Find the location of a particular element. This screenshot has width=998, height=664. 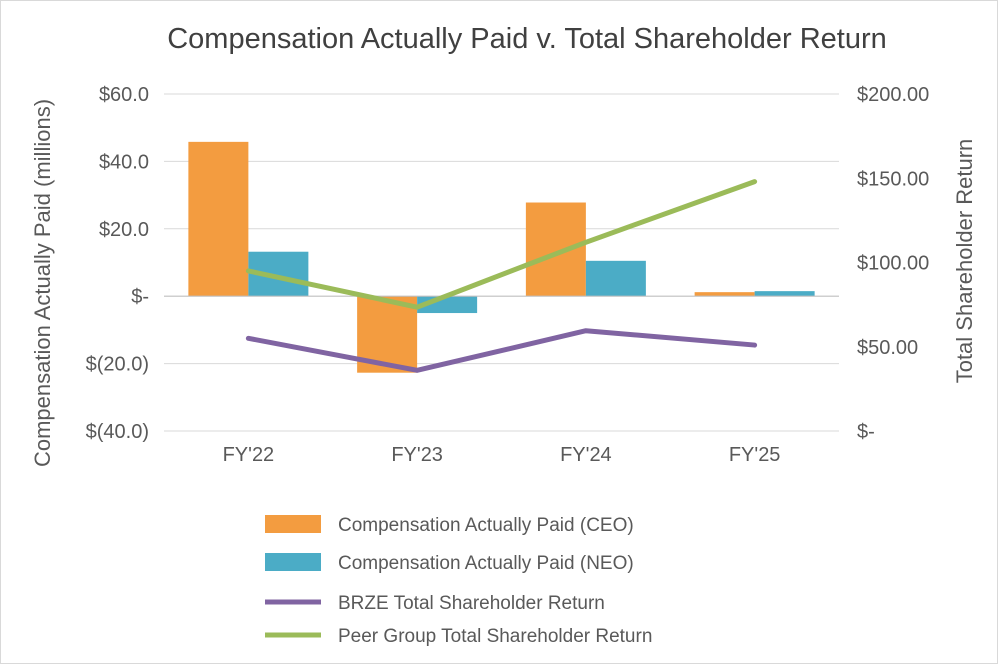

right-axis-ticks: $200.00 $150.00 $100.00 $50.00 $- is located at coordinates (893, 263).